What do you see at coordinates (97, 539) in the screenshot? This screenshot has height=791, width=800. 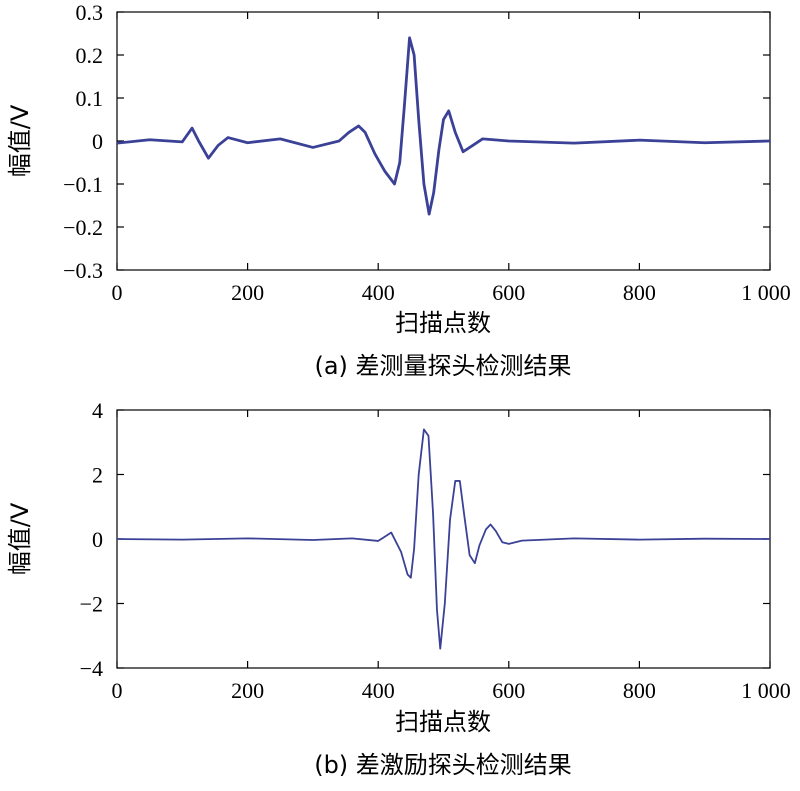 I see `y-tick-label-b: 0` at bounding box center [97, 539].